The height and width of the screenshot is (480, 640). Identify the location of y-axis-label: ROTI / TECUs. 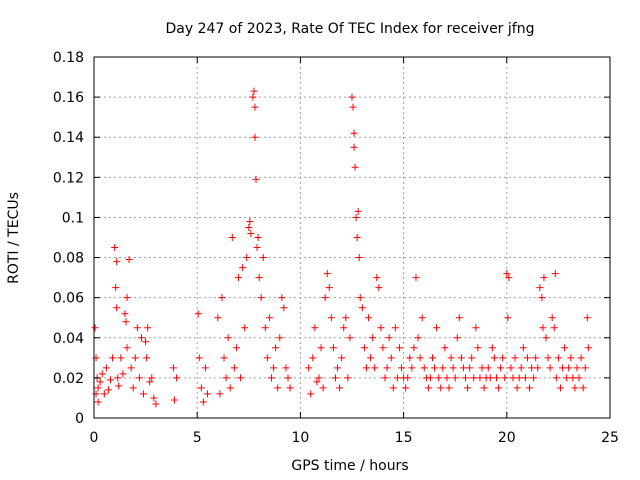
(14, 238).